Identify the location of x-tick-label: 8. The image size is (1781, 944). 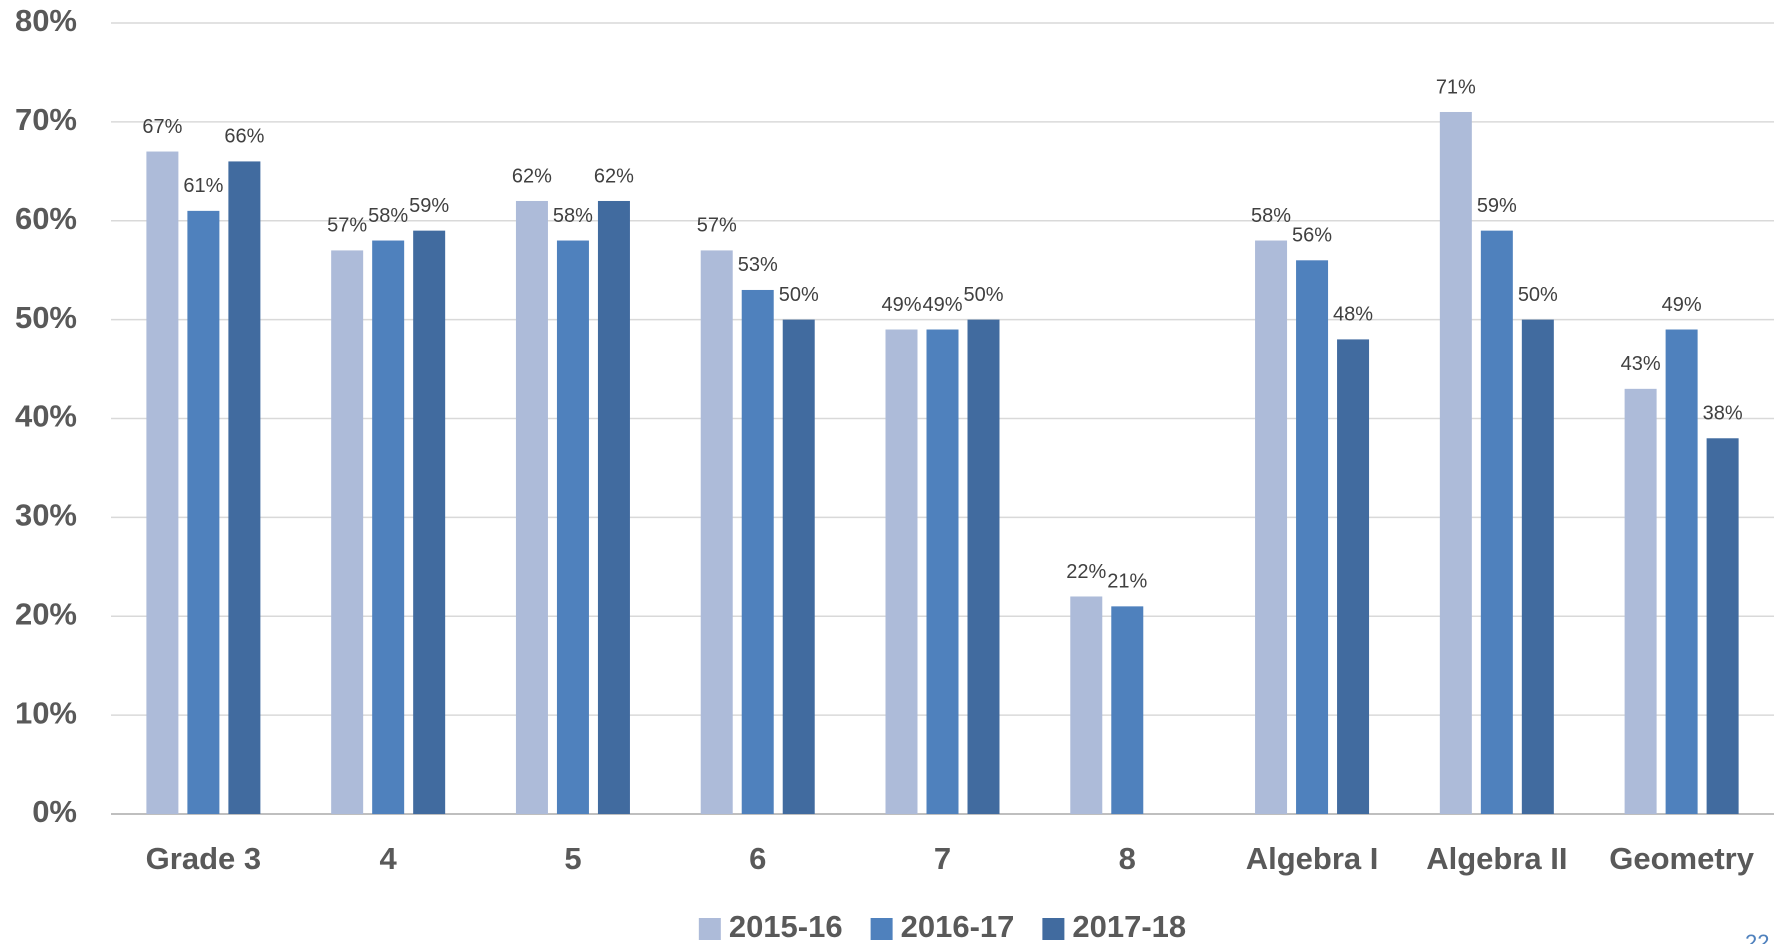
(1127, 858).